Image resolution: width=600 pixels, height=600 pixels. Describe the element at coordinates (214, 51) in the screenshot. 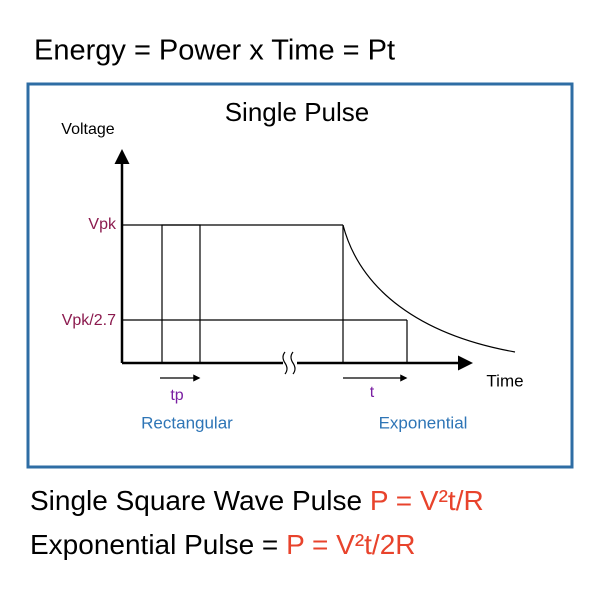

I see `title: Energy = Power x Time = Pt` at that location.